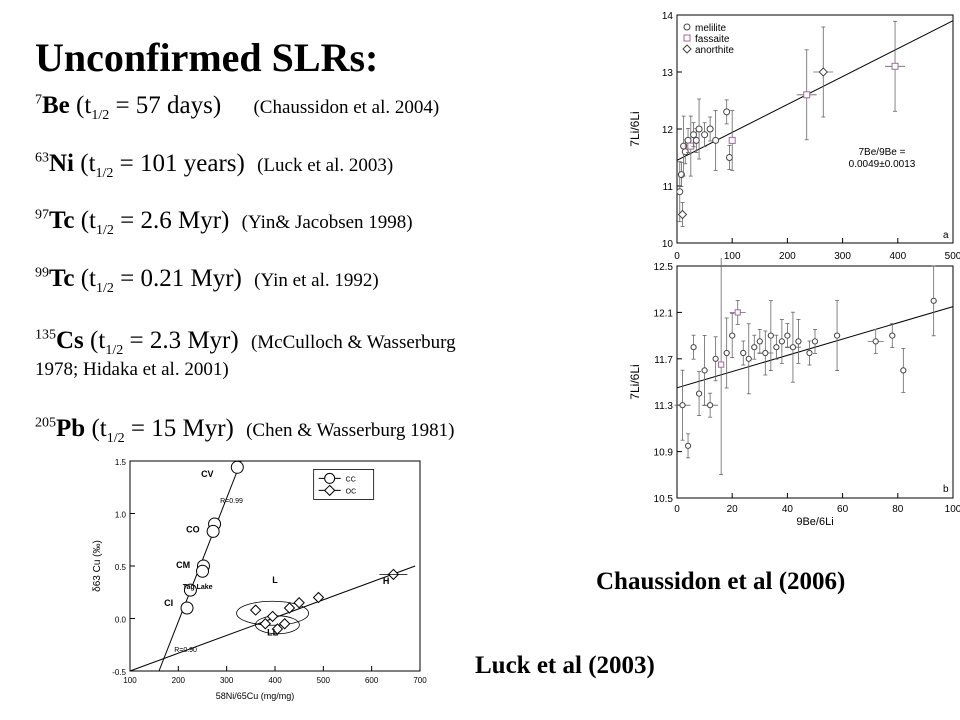  What do you see at coordinates (353, 342) in the screenshot?
I see `reference: (McCulloch & Wasserburg` at bounding box center [353, 342].